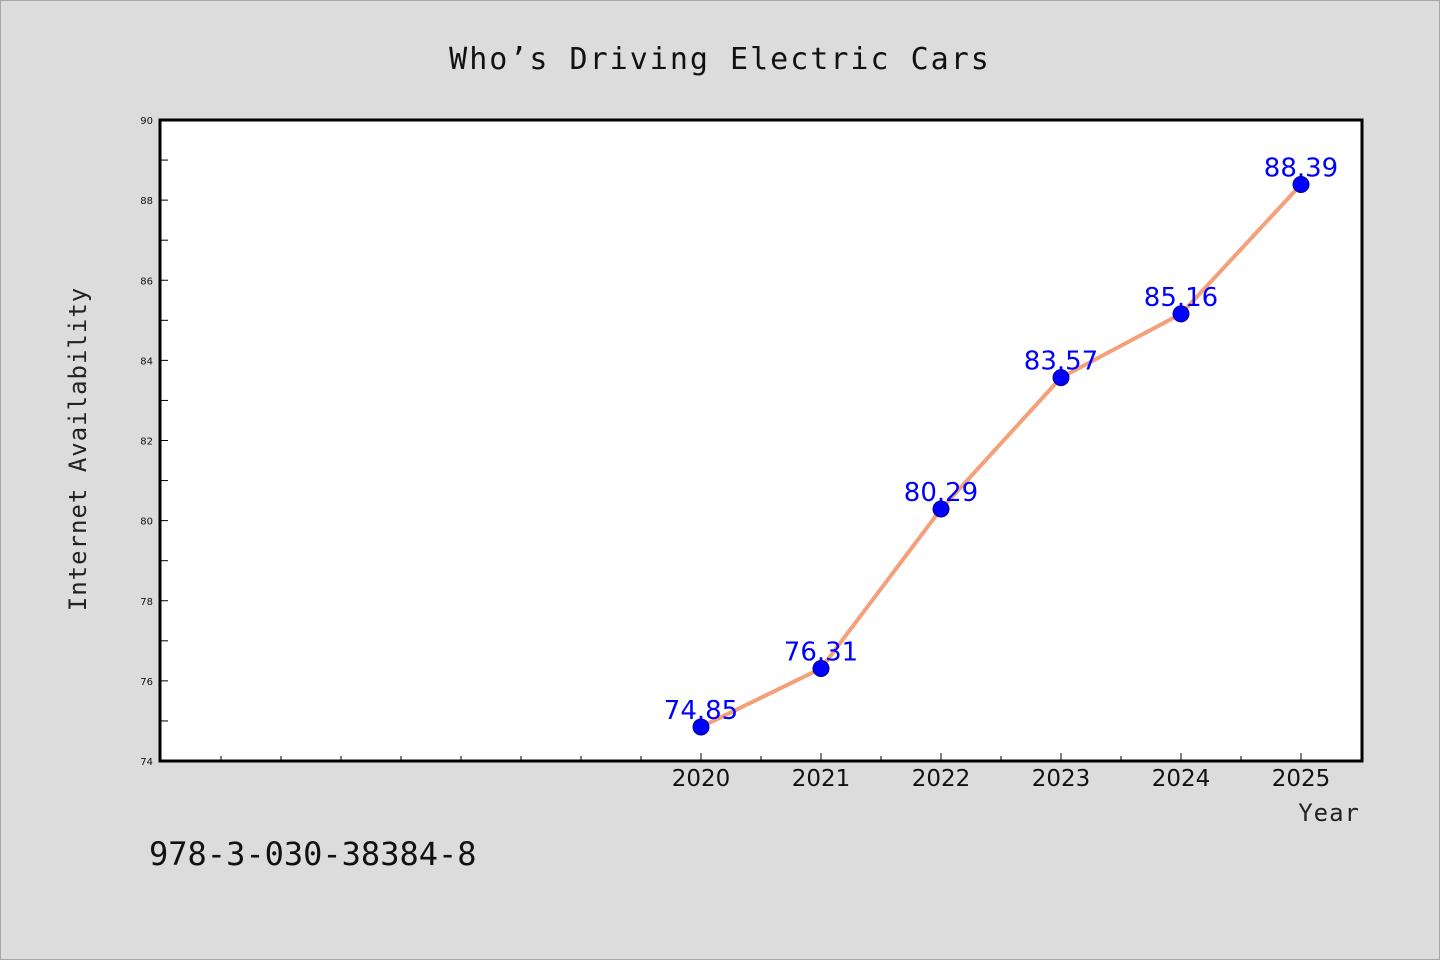  I want to click on x-tick-label: 2020, so click(701, 779).